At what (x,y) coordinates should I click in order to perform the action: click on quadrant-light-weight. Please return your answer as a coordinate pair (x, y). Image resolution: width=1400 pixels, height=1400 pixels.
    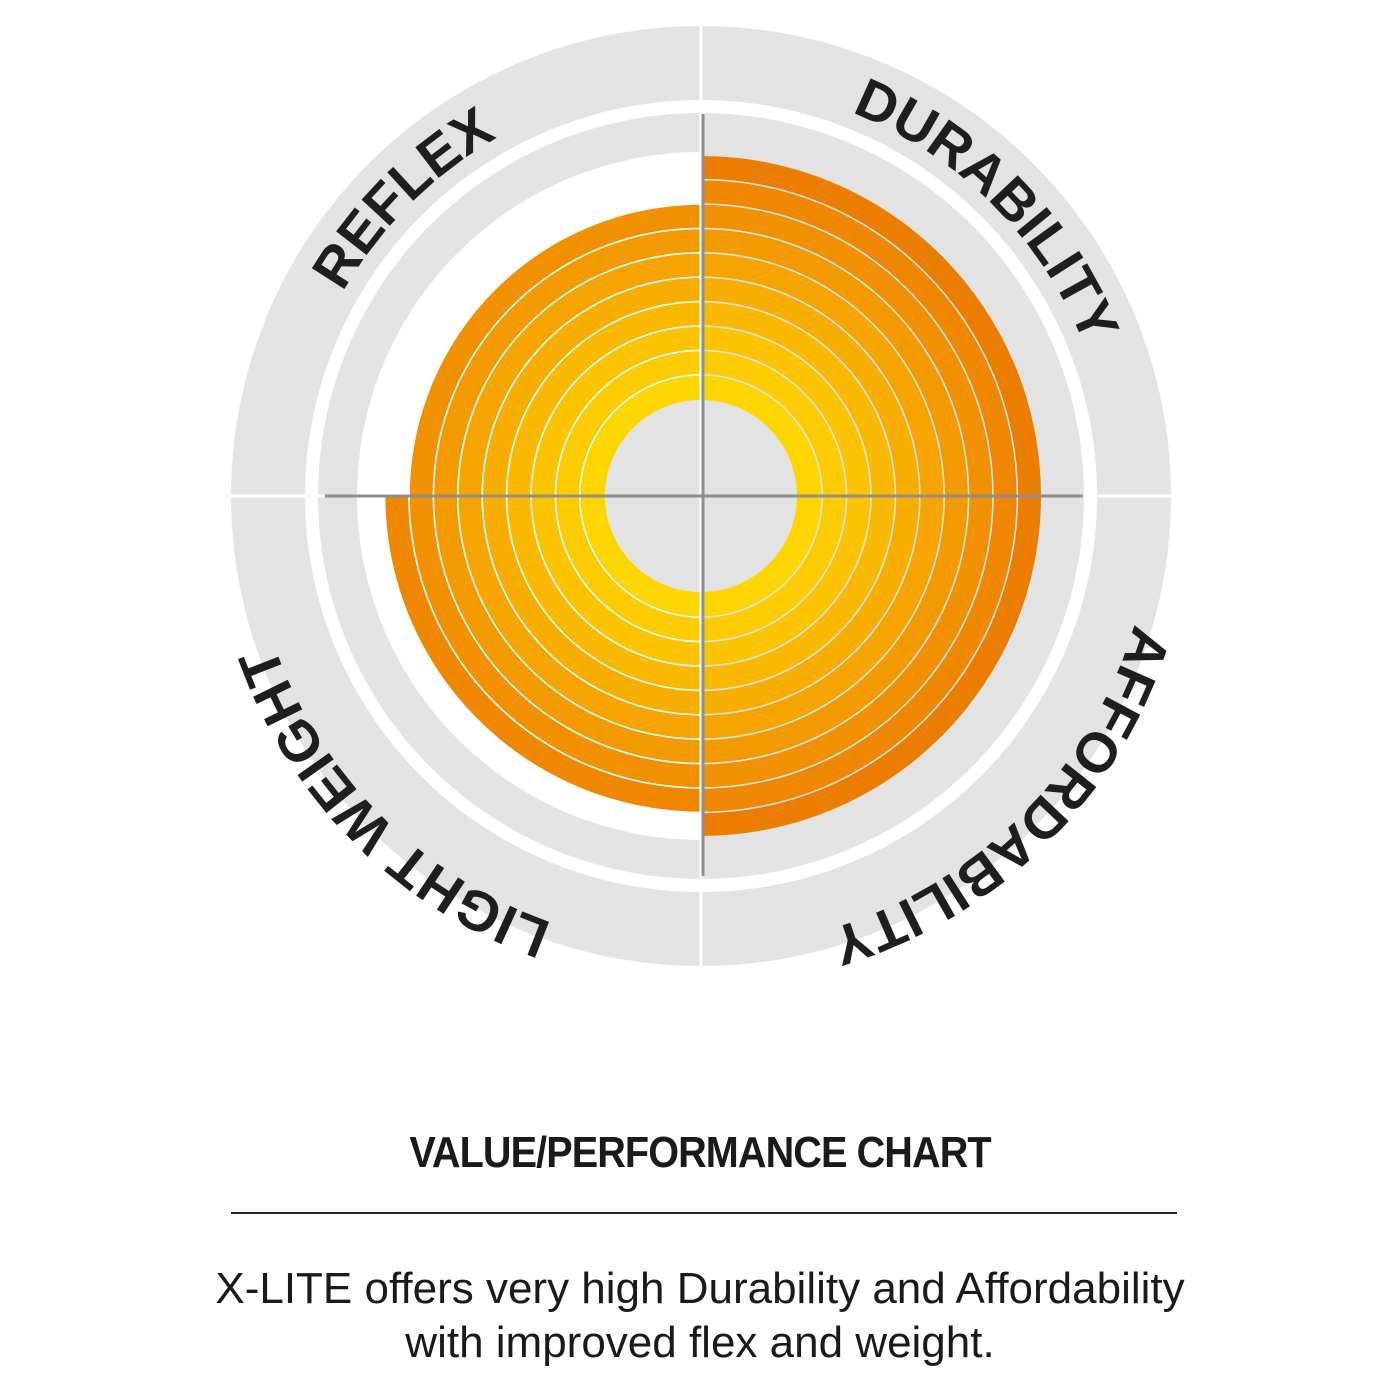
    Looking at the image, I should click on (529, 668).